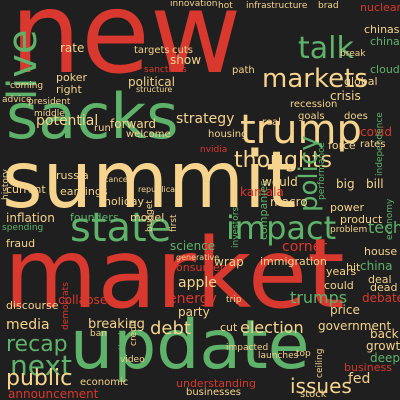 The width and height of the screenshot is (400, 400). Describe the element at coordinates (132, 360) in the screenshot. I see `word-video: video` at that location.